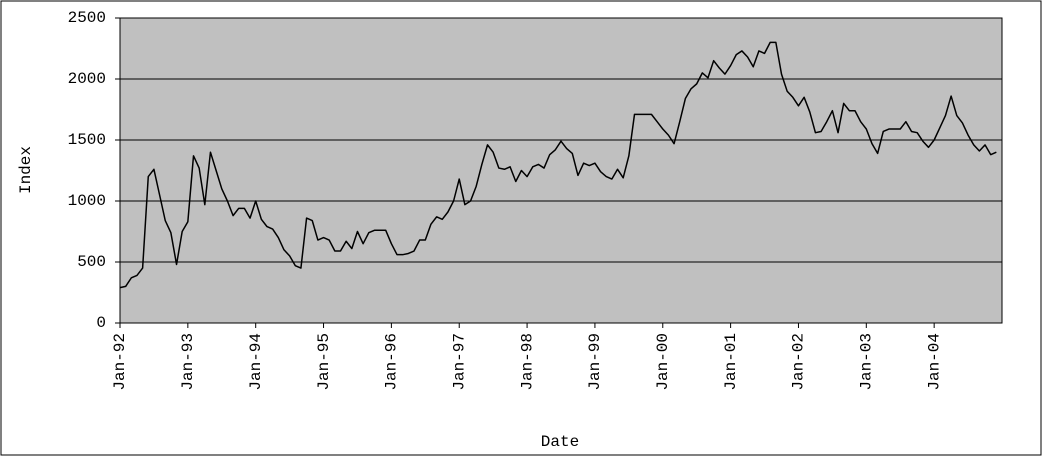  I want to click on y-tick-label: 2000, so click(87, 79).